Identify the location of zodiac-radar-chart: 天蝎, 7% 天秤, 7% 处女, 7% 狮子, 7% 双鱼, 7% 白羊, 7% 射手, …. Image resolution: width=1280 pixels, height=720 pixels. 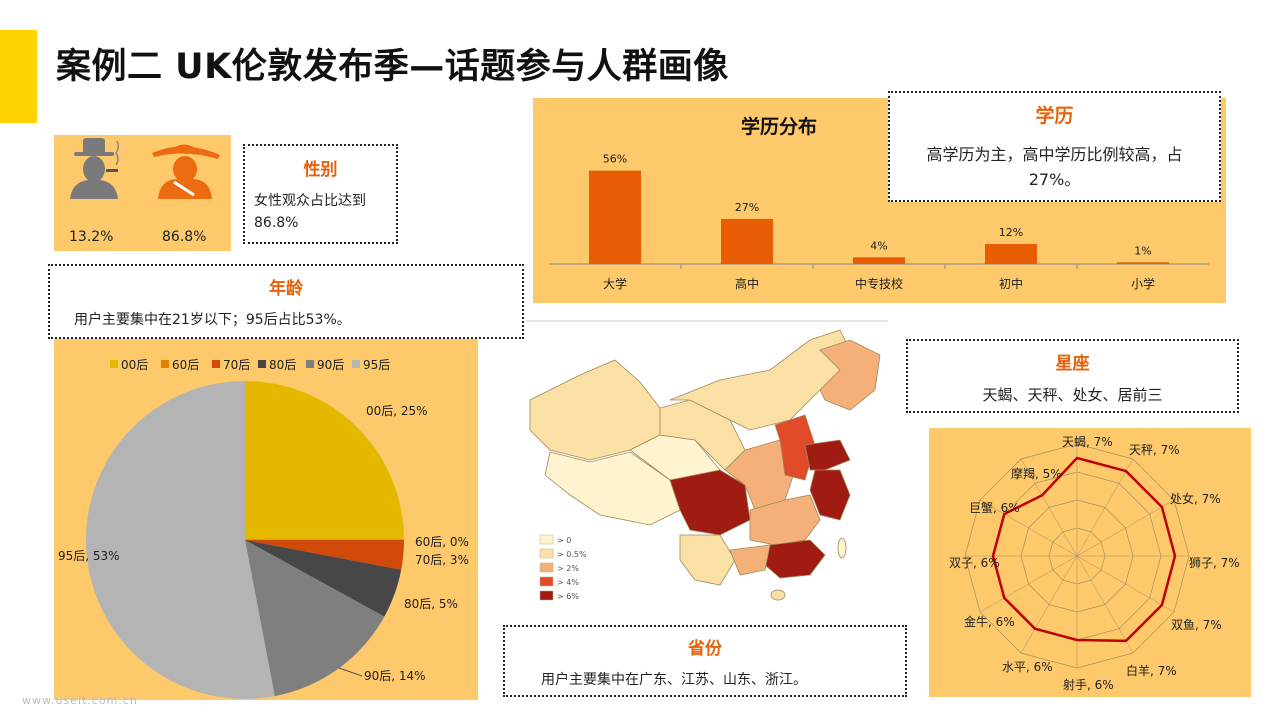
(1094, 563).